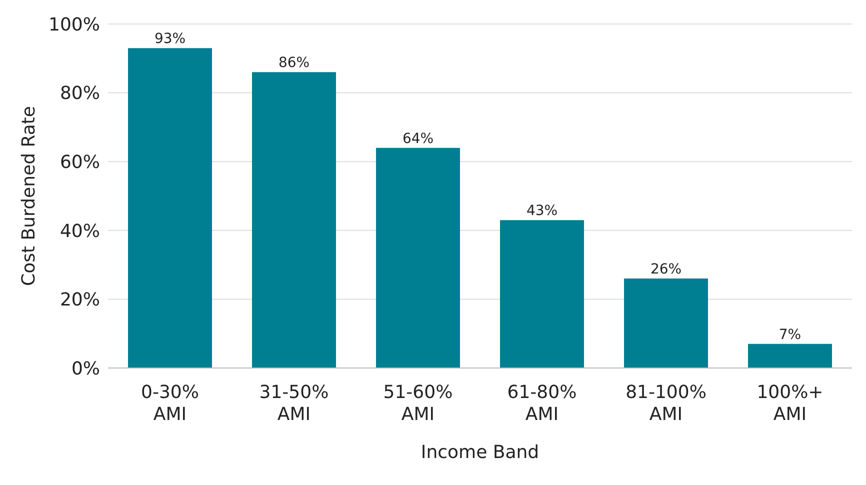  Describe the element at coordinates (418, 138) in the screenshot. I see `data-label: 64%` at that location.